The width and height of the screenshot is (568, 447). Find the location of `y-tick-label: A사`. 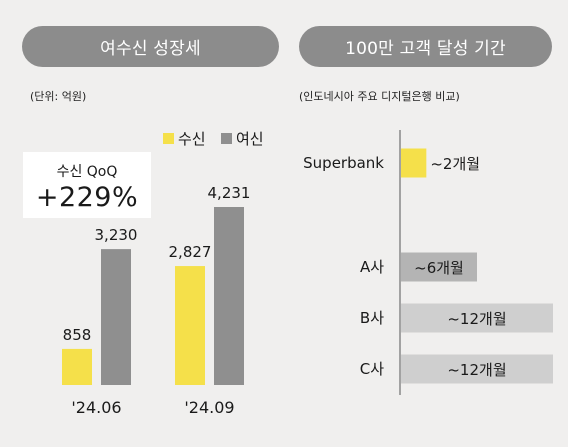

y-tick-label: A사 is located at coordinates (372, 267).